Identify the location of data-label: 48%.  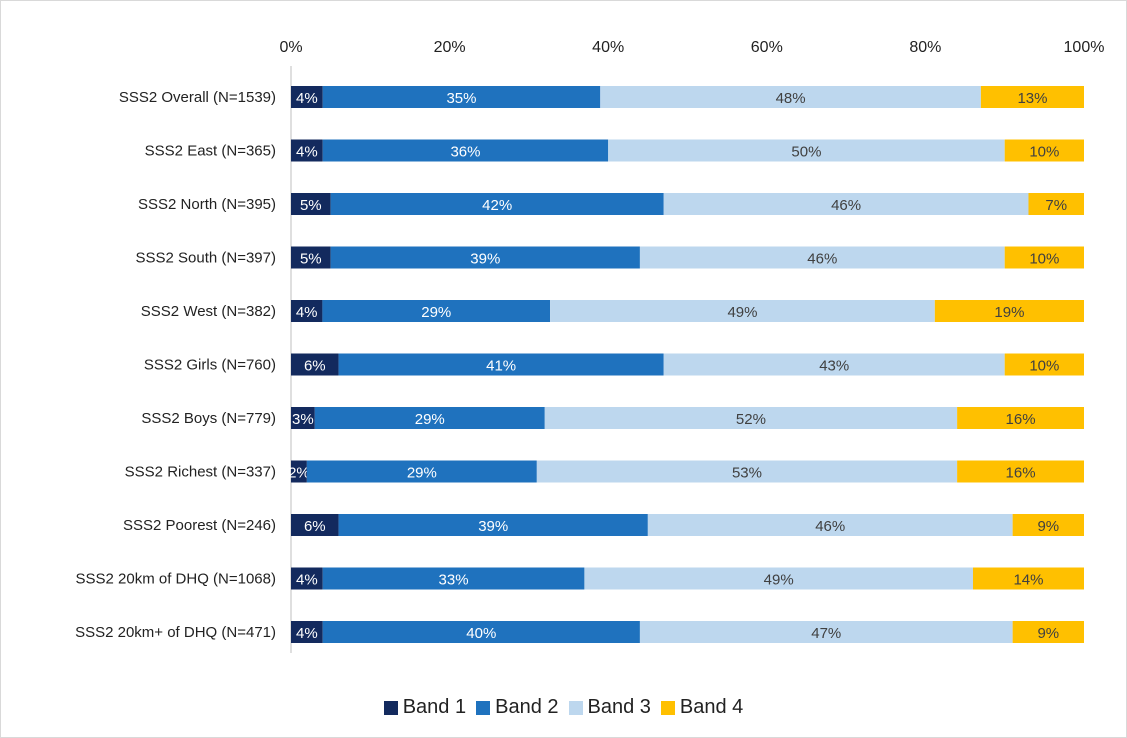
(791, 98).